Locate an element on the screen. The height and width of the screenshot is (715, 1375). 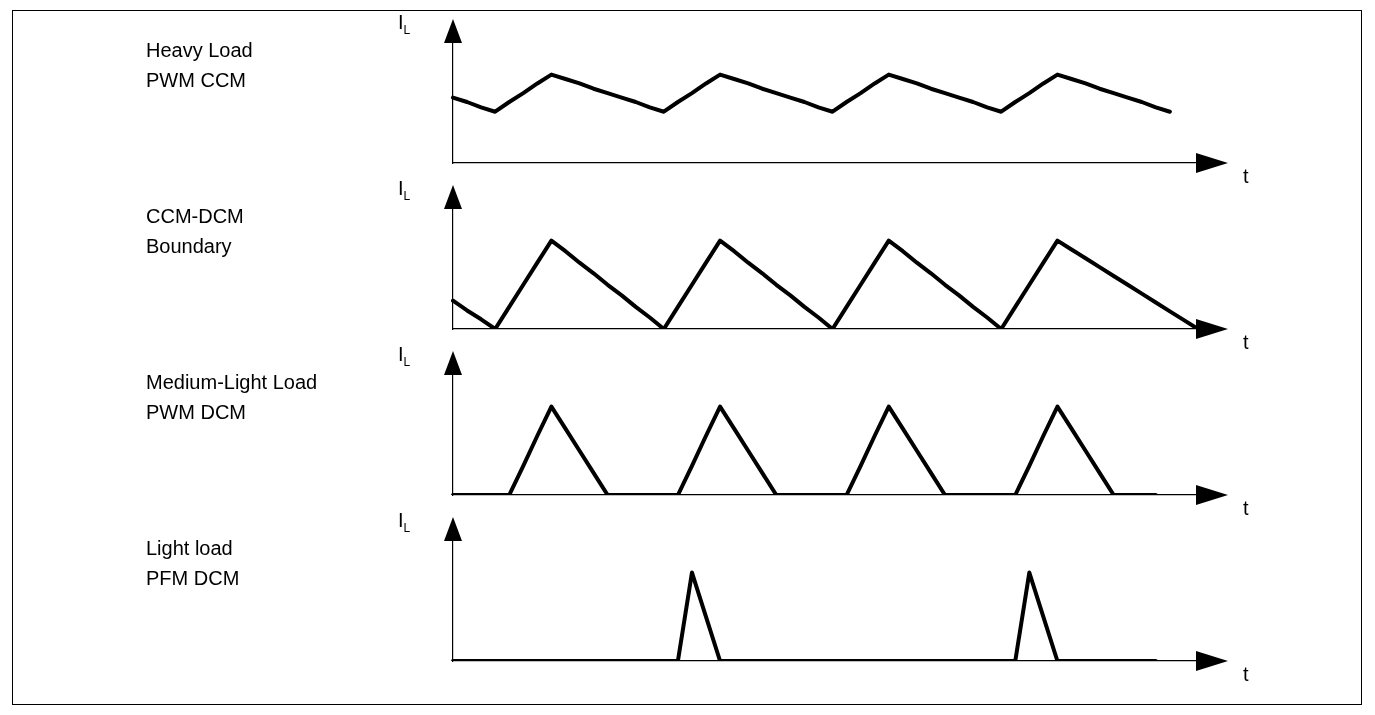
text: CCM-DCM Boundary is located at coordinates (195, 230).